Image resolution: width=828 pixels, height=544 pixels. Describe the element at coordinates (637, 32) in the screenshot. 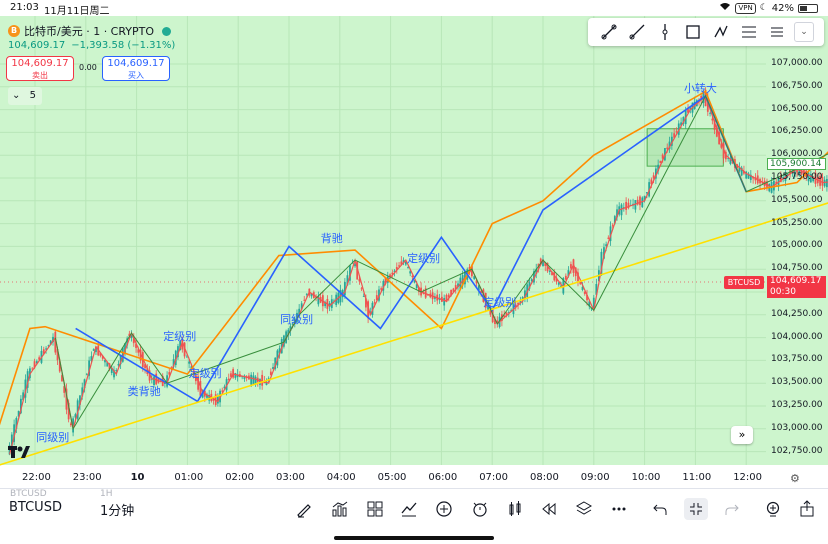

I see `ray-icon` at that location.